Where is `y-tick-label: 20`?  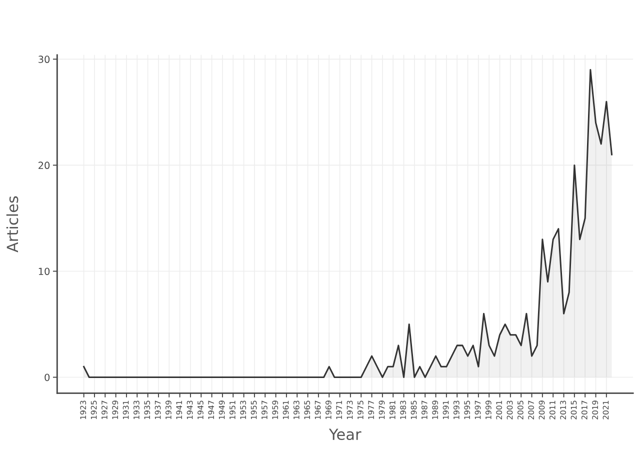
y-tick-label: 20 is located at coordinates (44, 166).